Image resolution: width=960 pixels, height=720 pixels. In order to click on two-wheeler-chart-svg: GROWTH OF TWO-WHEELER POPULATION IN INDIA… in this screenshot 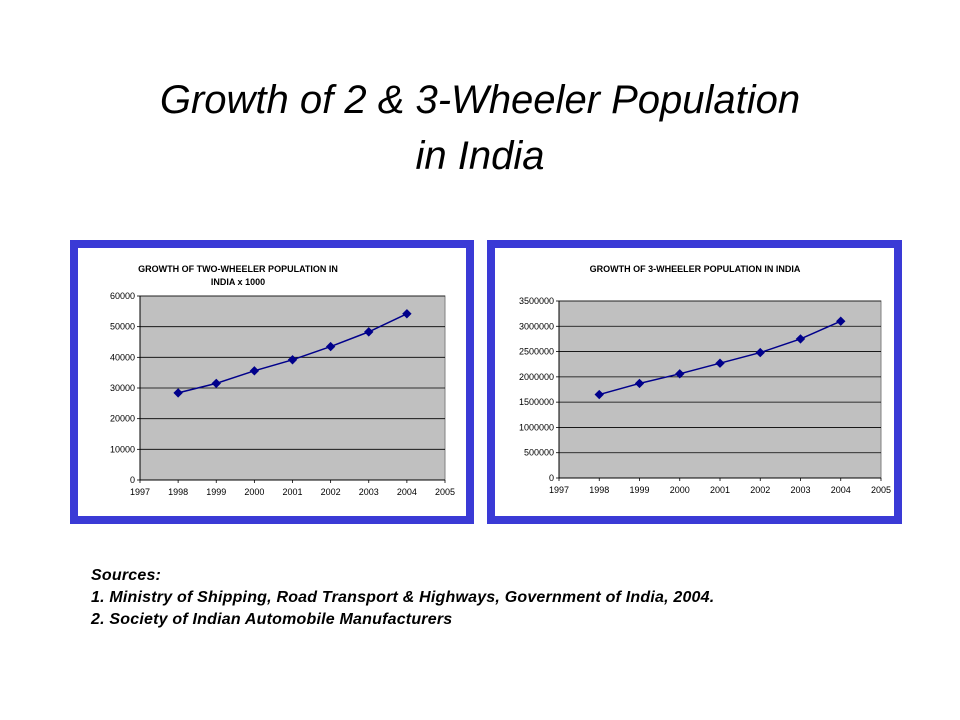, I will do `click(282, 380)`.